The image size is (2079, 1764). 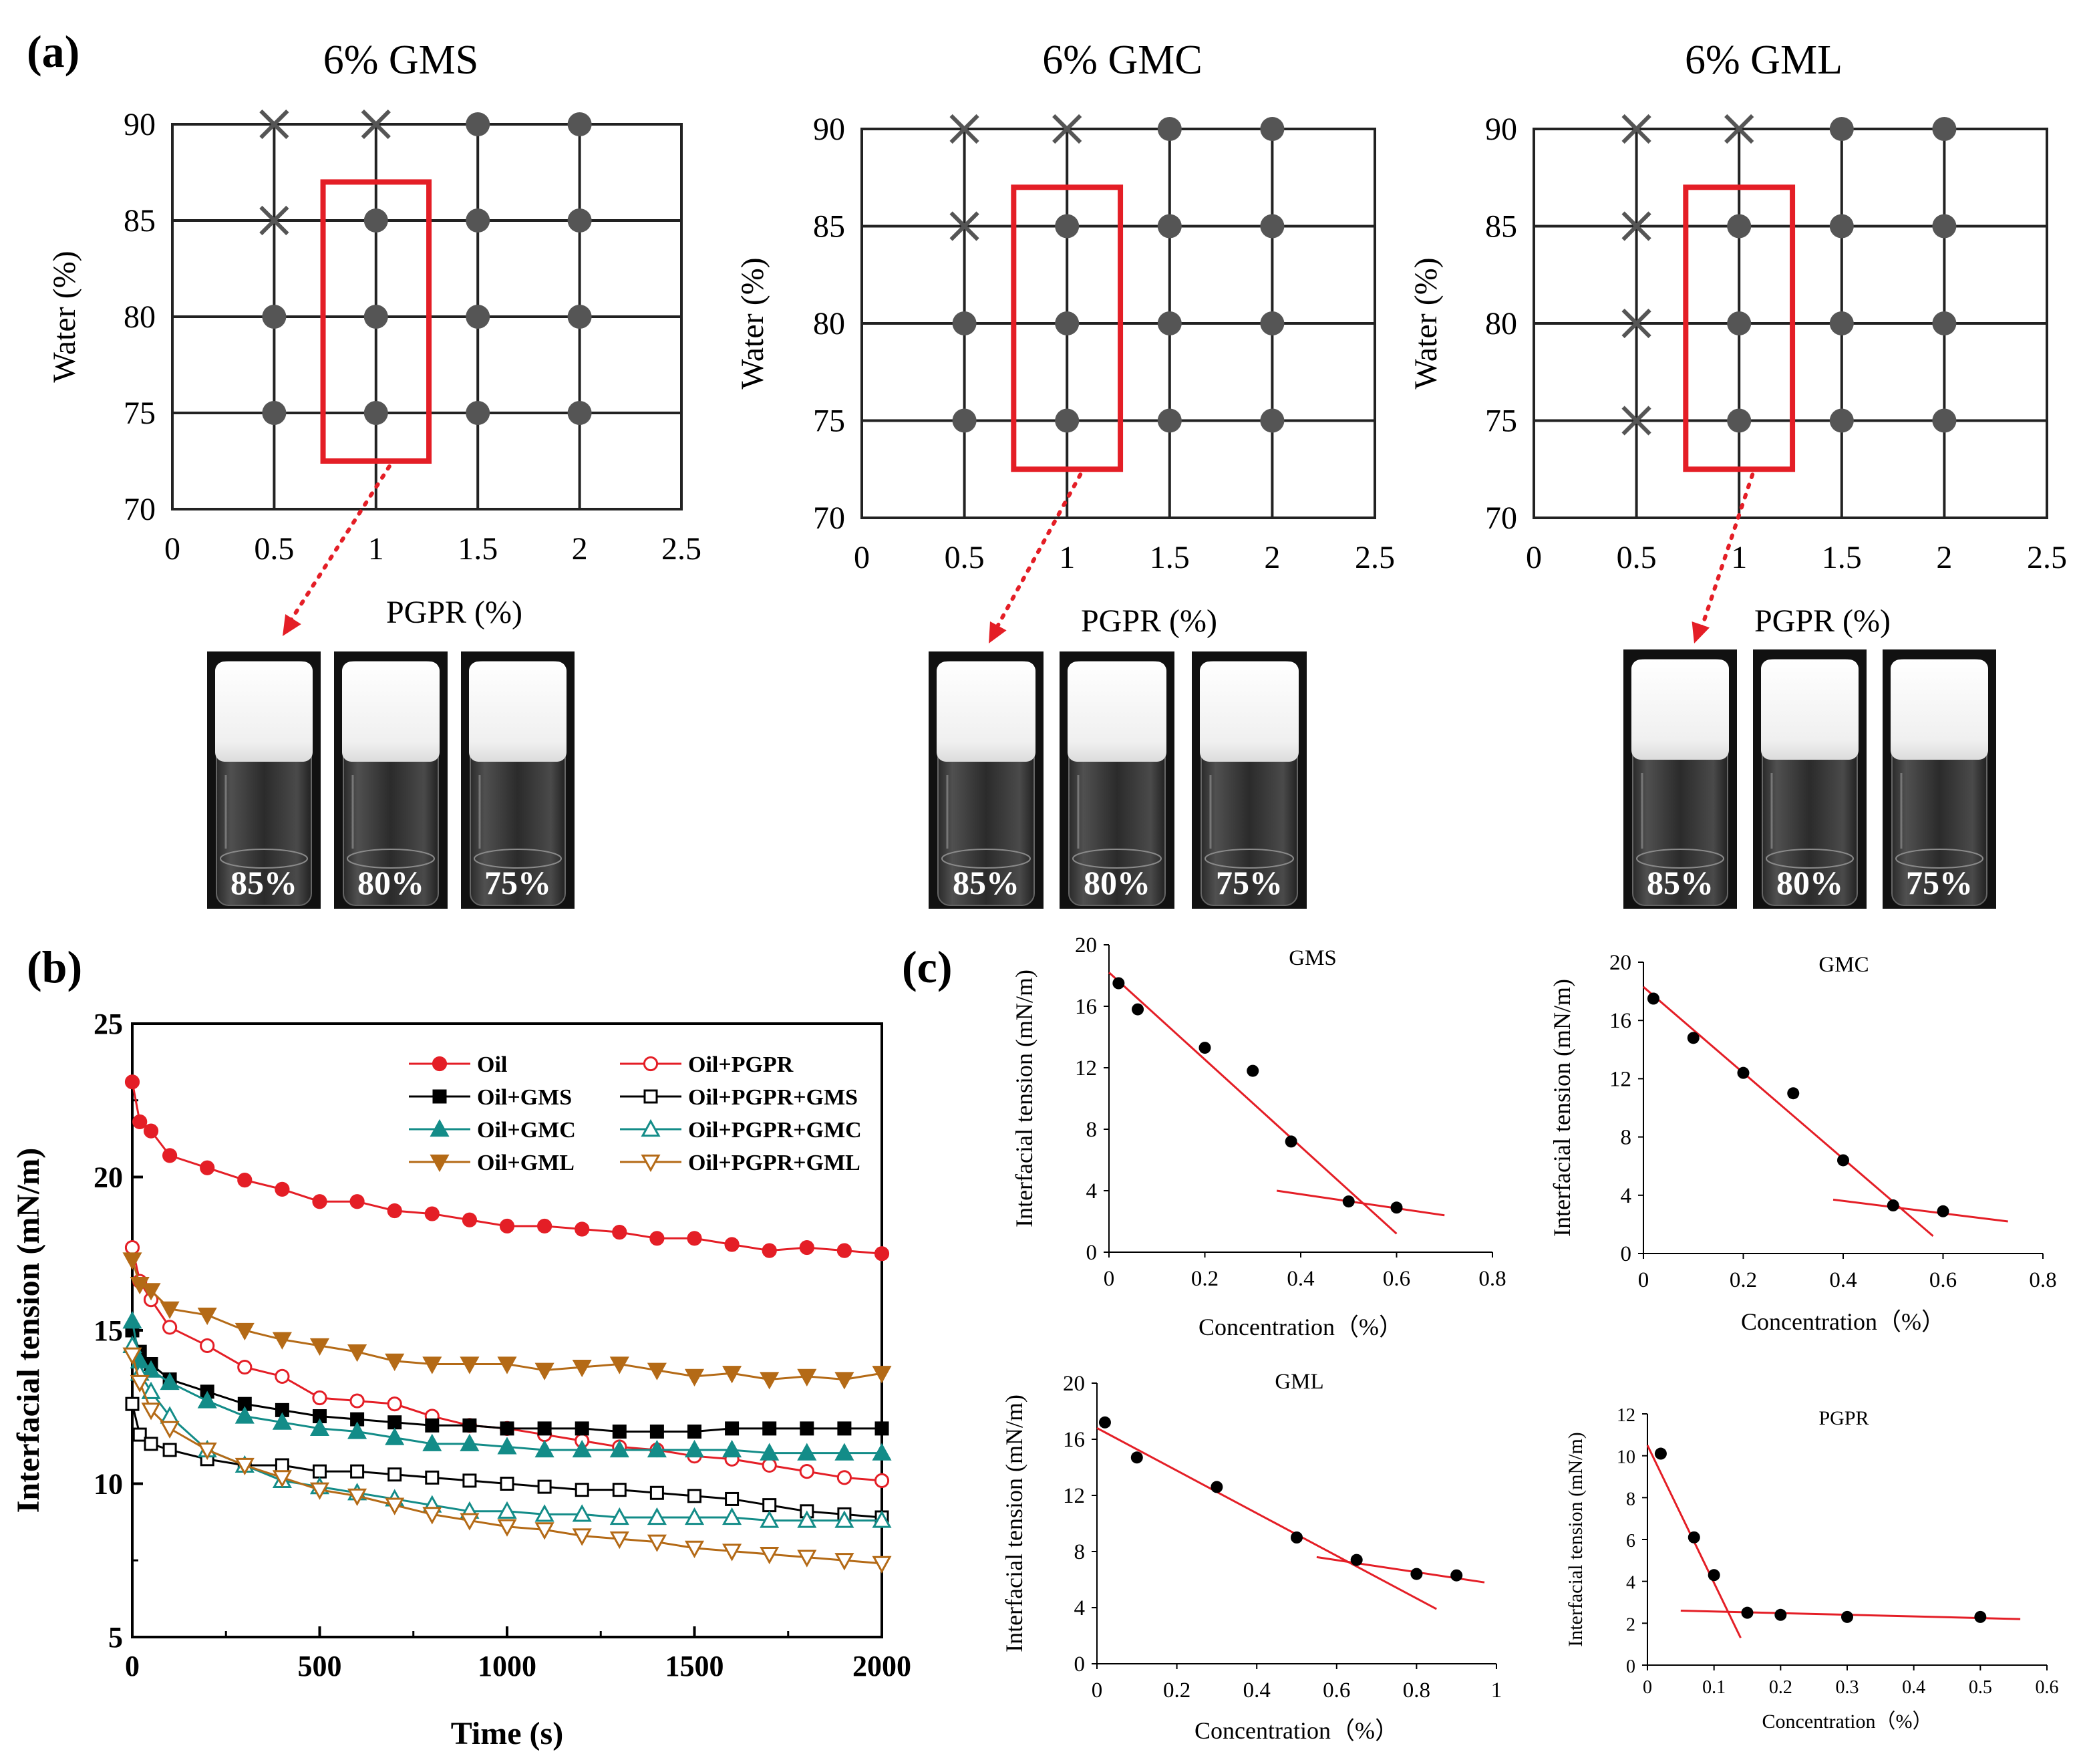 I want to click on y-tick-label: 15, so click(x=109, y=1331).